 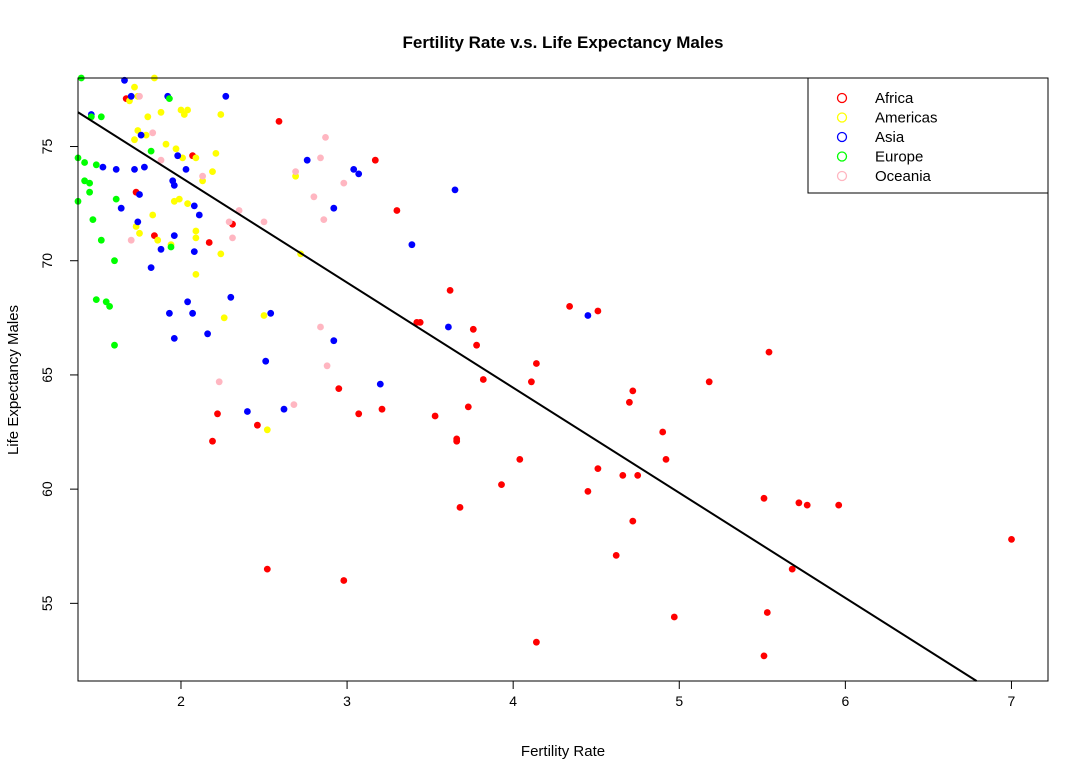 I want to click on x-tick-label: 2, so click(x=181, y=701).